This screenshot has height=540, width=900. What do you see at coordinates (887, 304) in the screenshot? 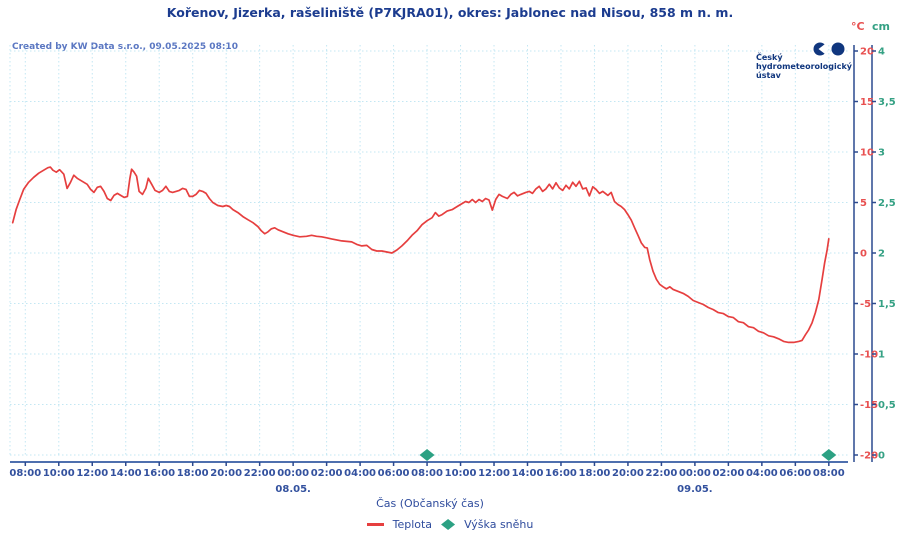
I see `snow-tick-label: 1,5` at bounding box center [887, 304].